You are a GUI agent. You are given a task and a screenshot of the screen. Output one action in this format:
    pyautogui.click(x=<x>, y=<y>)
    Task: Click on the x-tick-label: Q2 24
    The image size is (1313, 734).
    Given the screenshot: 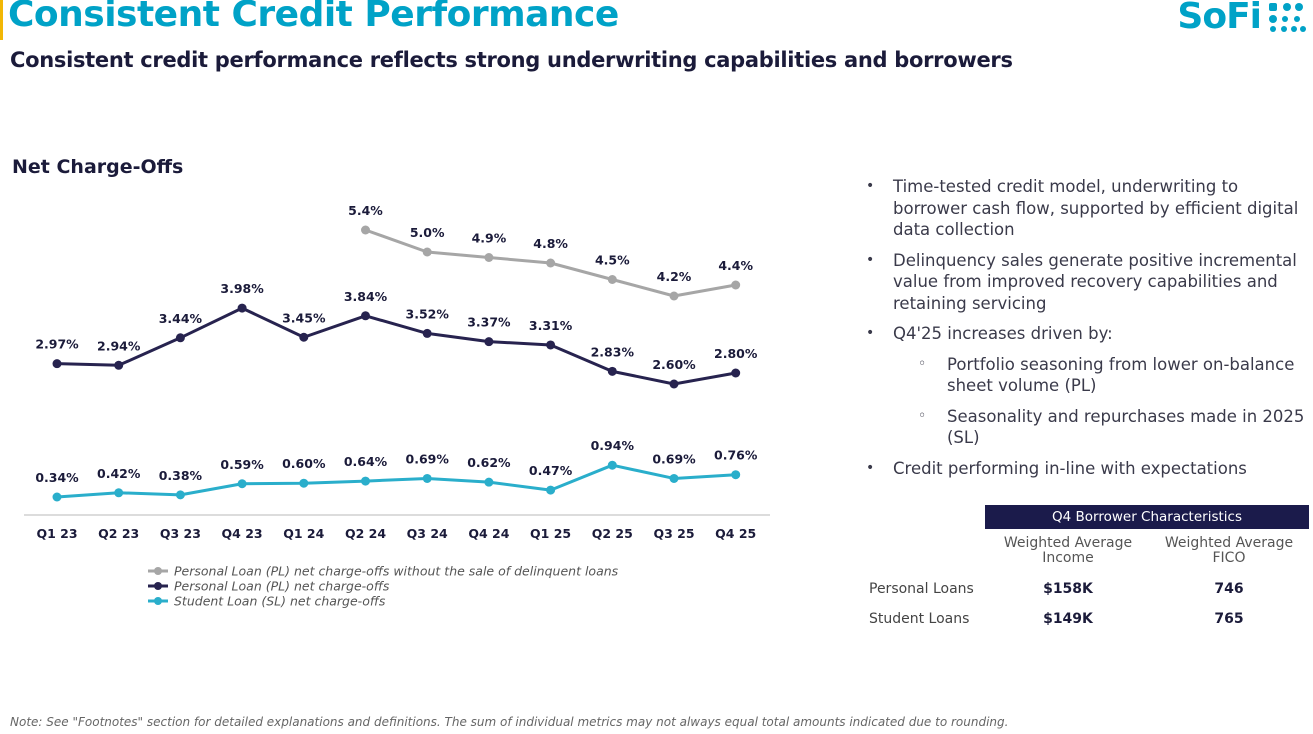 What is the action you would take?
    pyautogui.click(x=365, y=533)
    